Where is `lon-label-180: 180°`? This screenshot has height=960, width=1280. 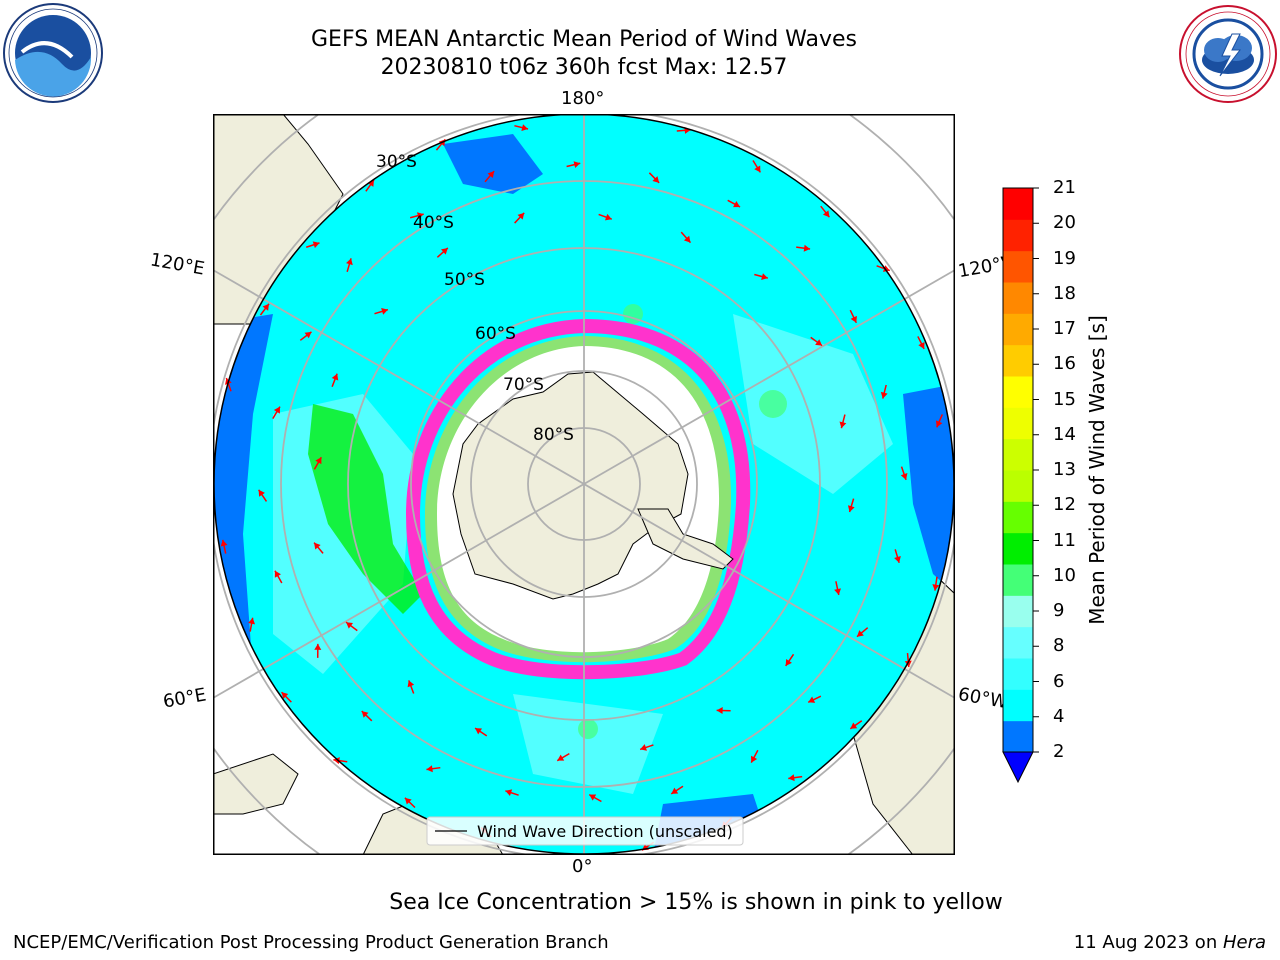 lon-label-180: 180° is located at coordinates (583, 98).